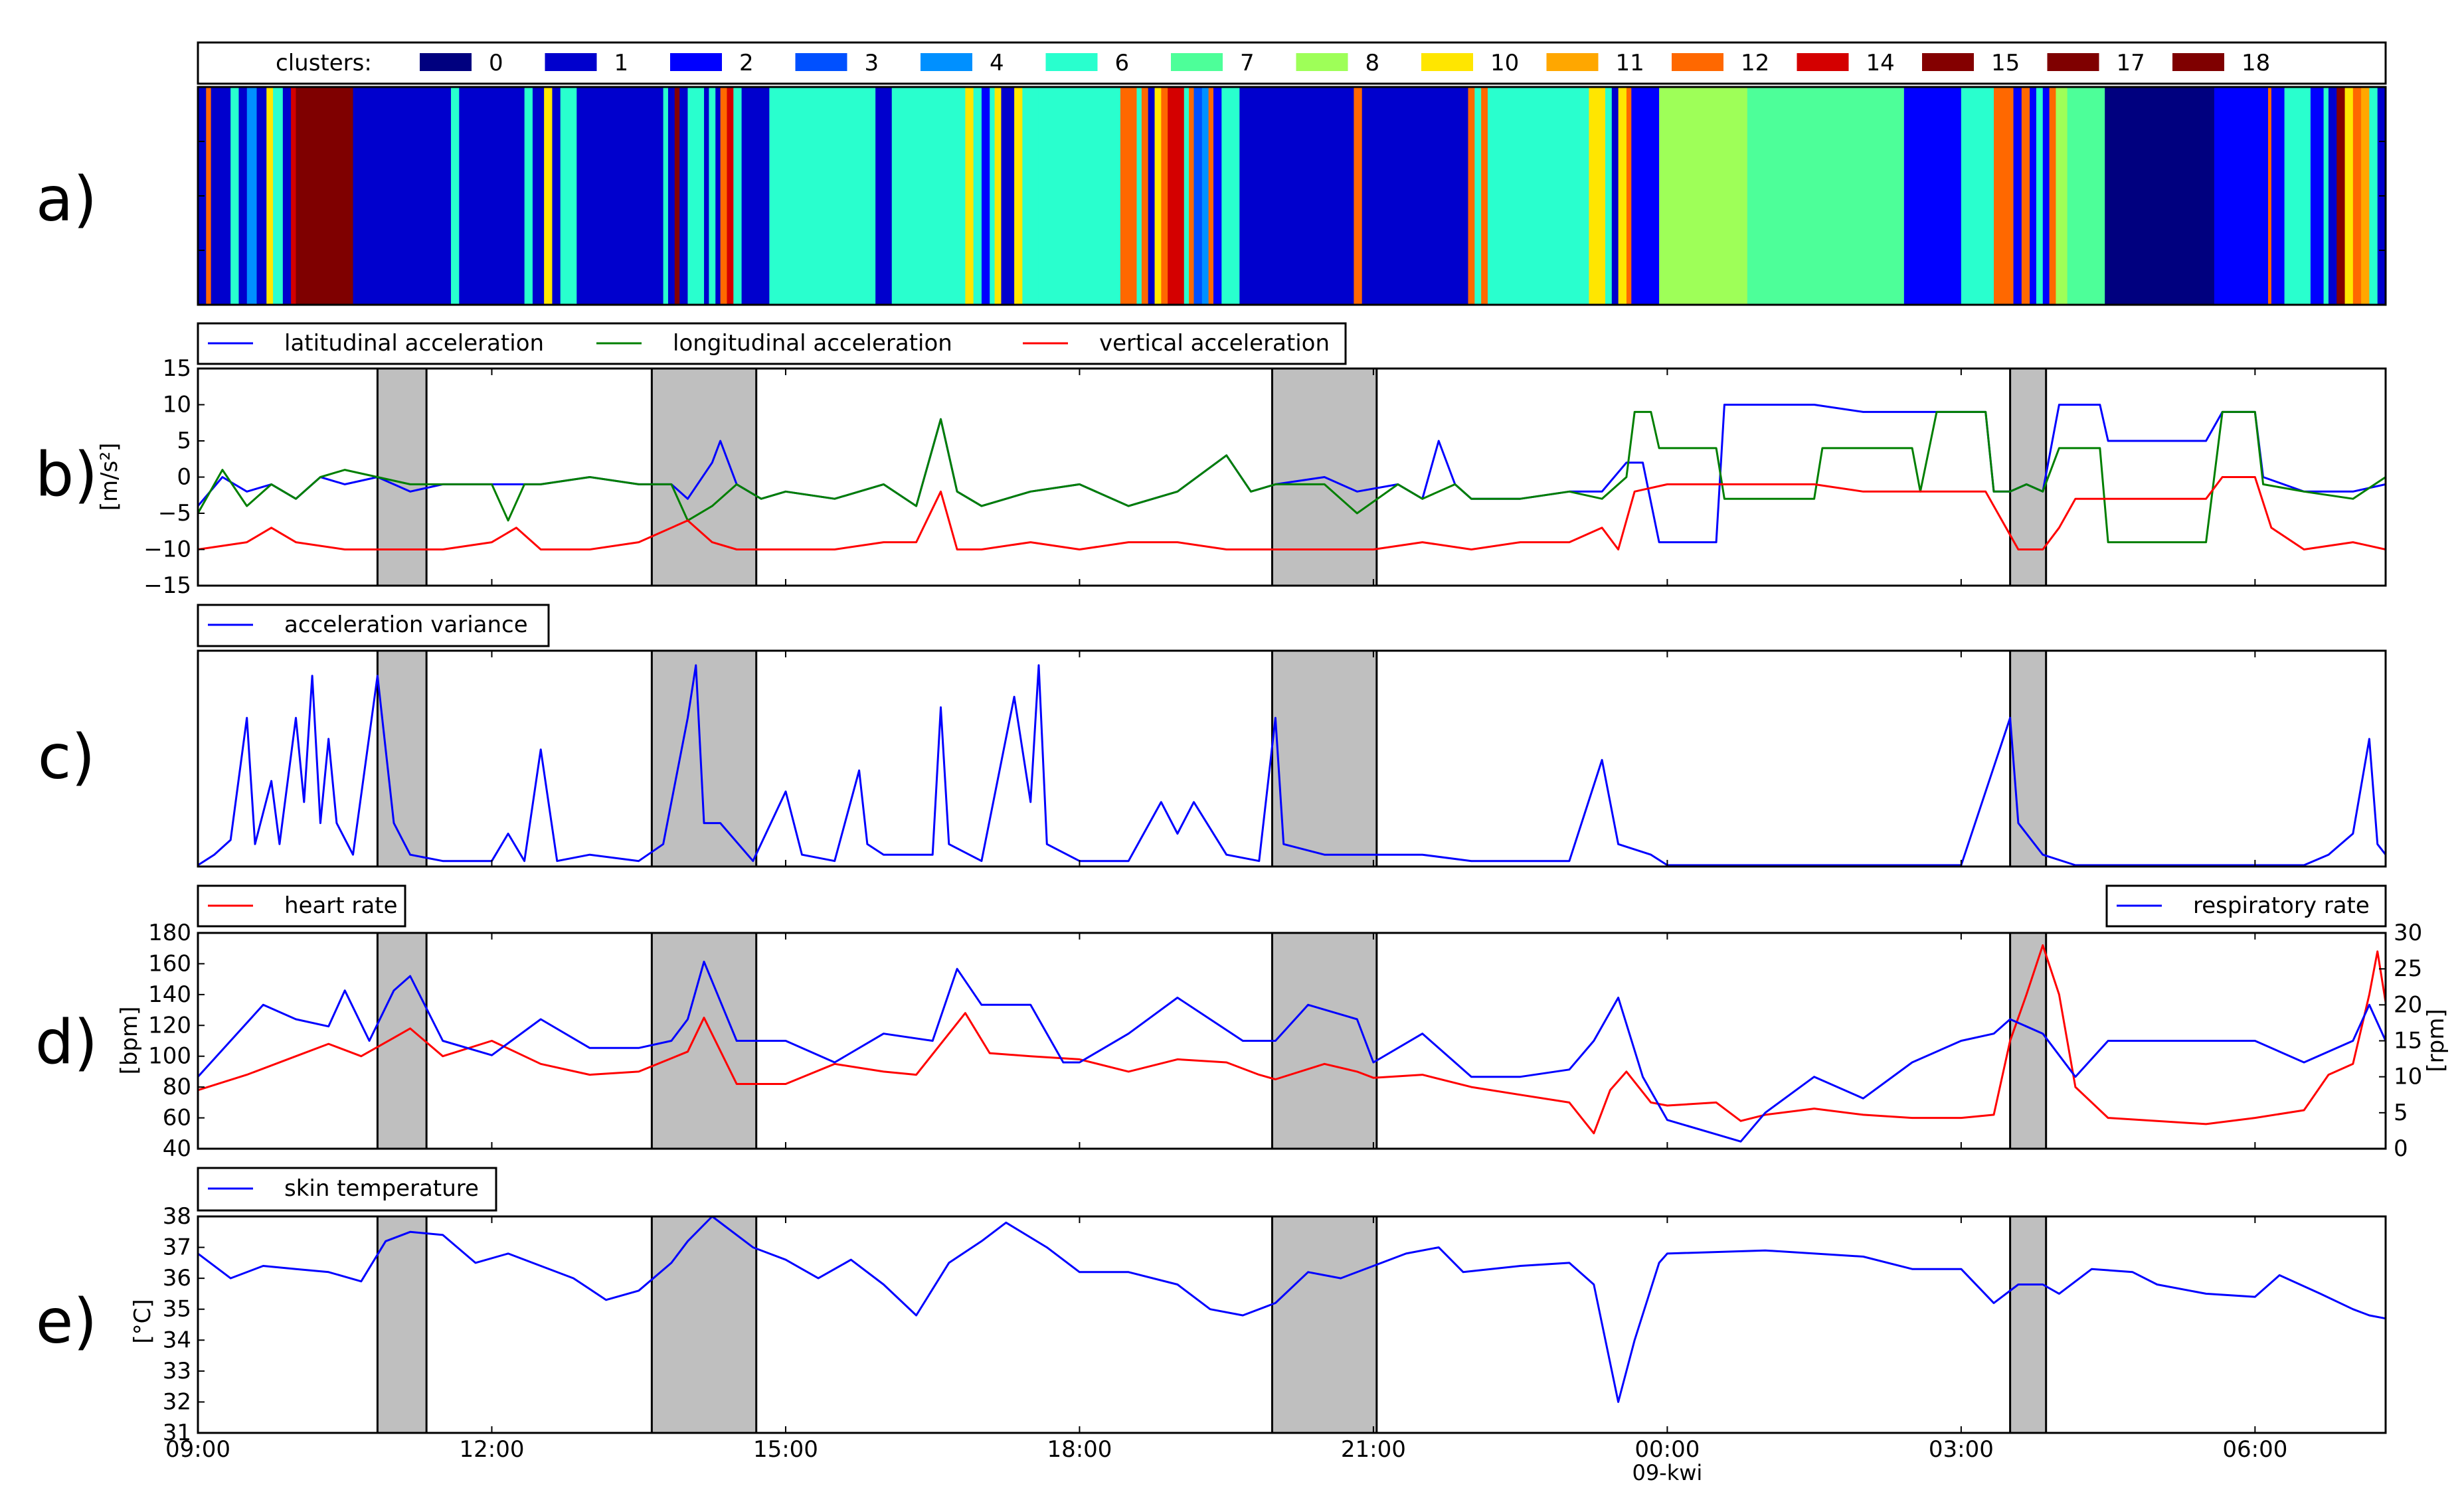 The height and width of the screenshot is (1490, 2464). Describe the element at coordinates (1504, 63) in the screenshot. I see `cluster-label-10: 10` at that location.